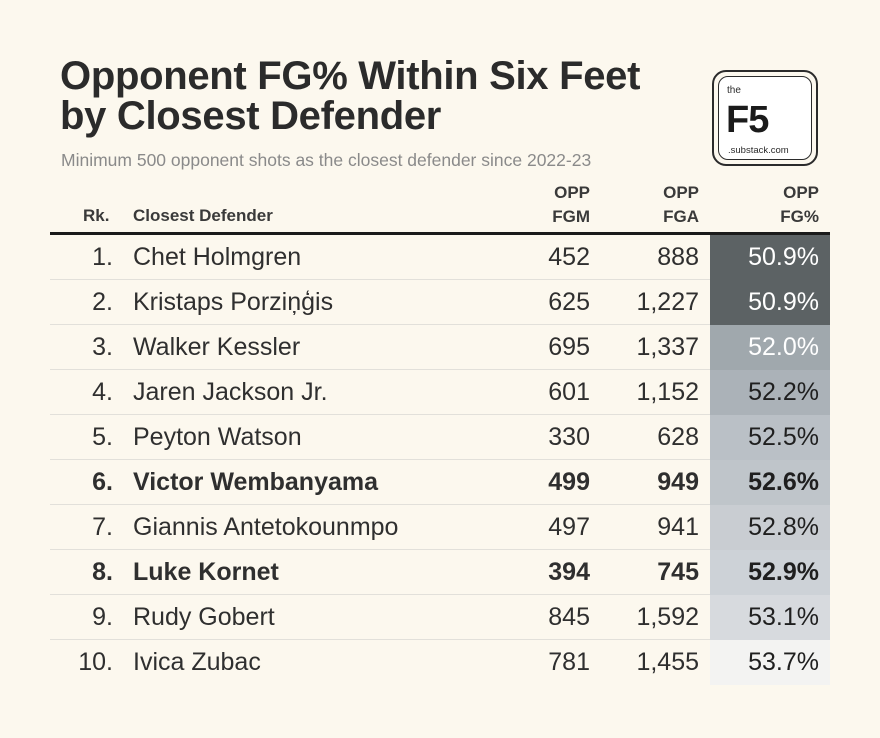 The image size is (880, 738). What do you see at coordinates (217, 347) in the screenshot?
I see `defender-name-cell: Walker Kessler` at bounding box center [217, 347].